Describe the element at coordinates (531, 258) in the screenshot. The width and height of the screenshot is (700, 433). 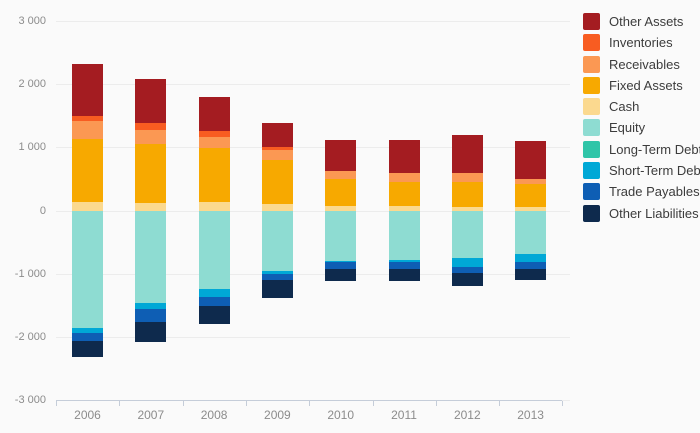
I see `bar-segment-short-term-debt-2013` at that location.